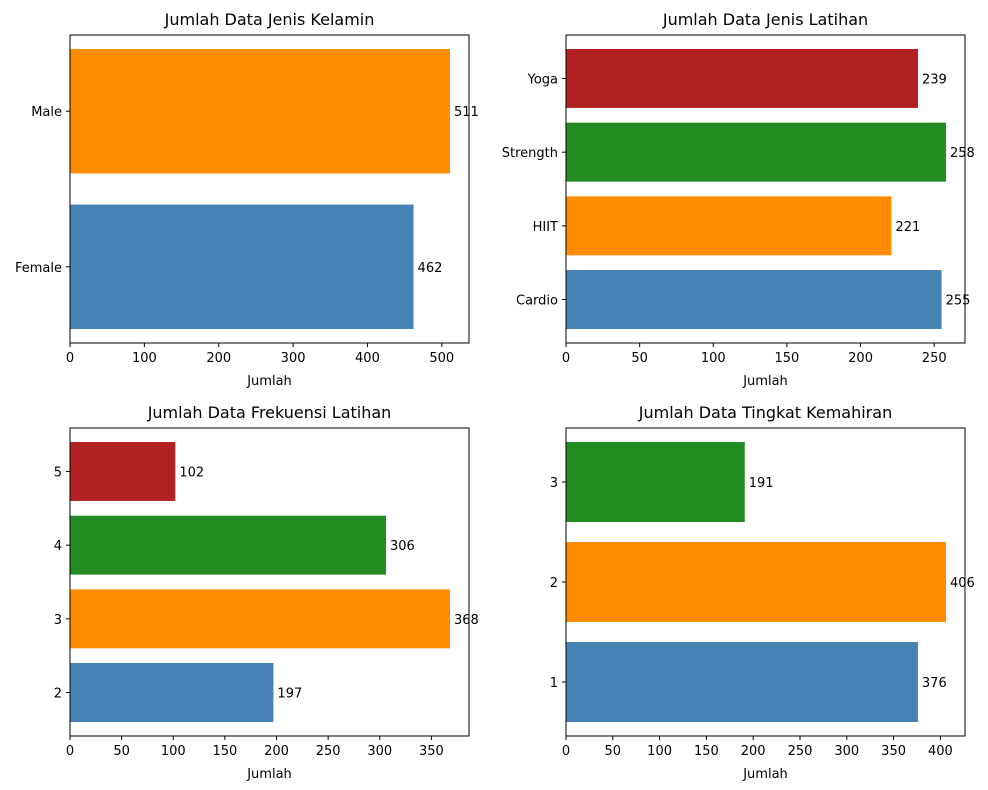 Image resolution: width=988 pixels, height=790 pixels. Describe the element at coordinates (38, 268) in the screenshot. I see `y-tick-label: Female` at that location.